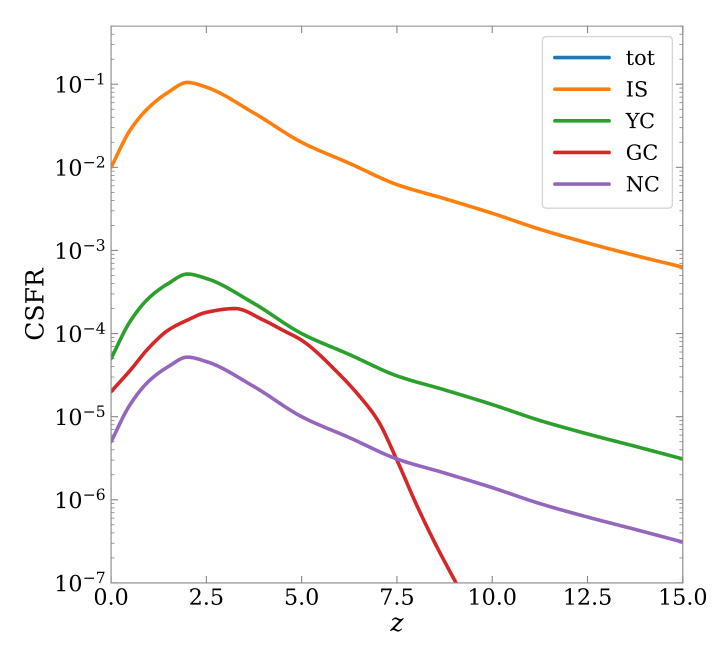  What do you see at coordinates (80, 416) in the screenshot?
I see `y-tick-label: 10$^{−5}$` at bounding box center [80, 416].